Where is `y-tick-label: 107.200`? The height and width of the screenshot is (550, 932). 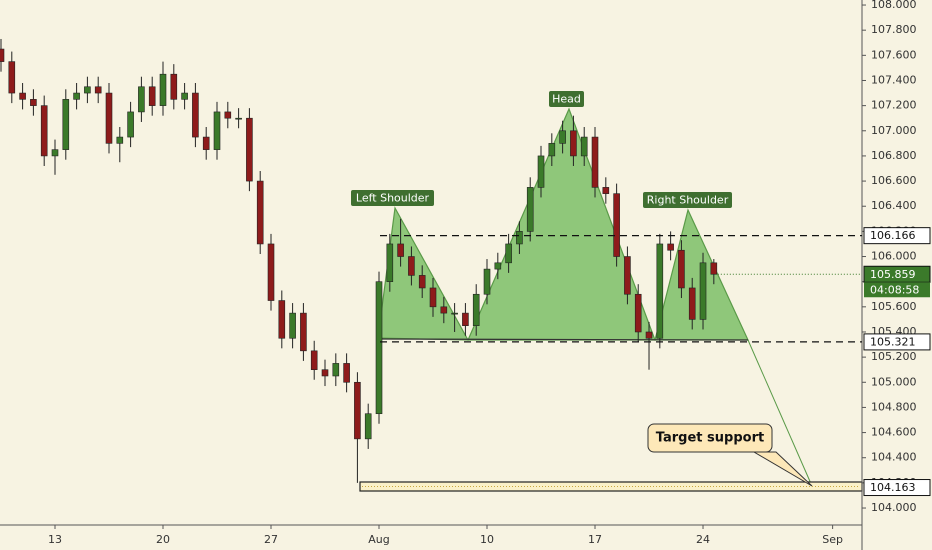
y-tick-label: 107.200 is located at coordinates (894, 105).